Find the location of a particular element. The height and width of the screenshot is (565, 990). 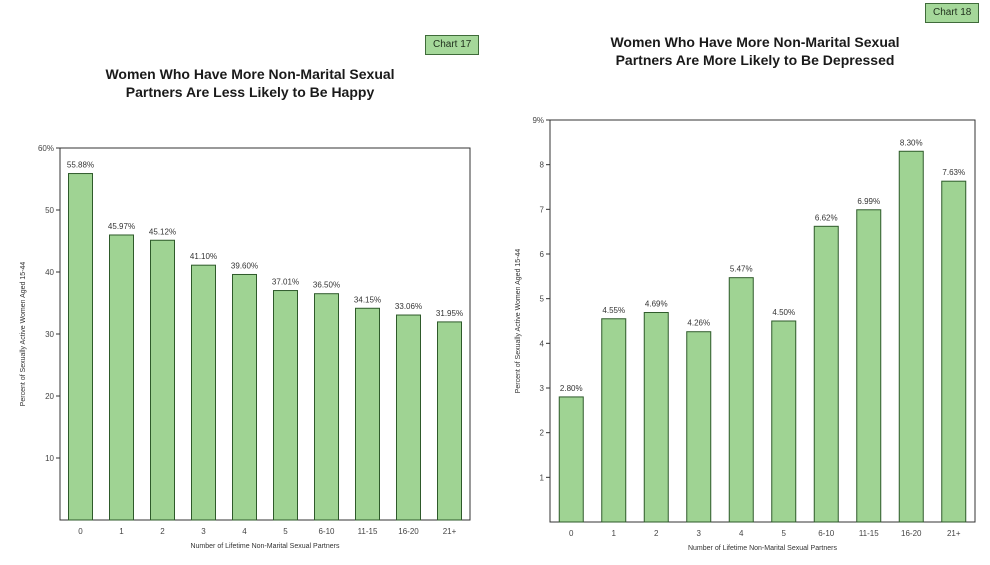

chart-18-data-label: 6.62% is located at coordinates (826, 217).